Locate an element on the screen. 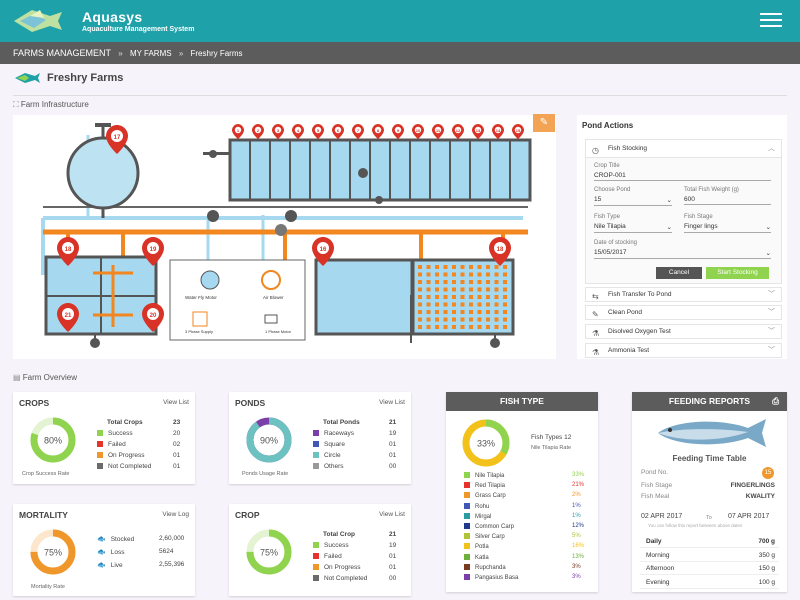 The height and width of the screenshot is (600, 800). fish-type-donut-arc is located at coordinates (486, 443).